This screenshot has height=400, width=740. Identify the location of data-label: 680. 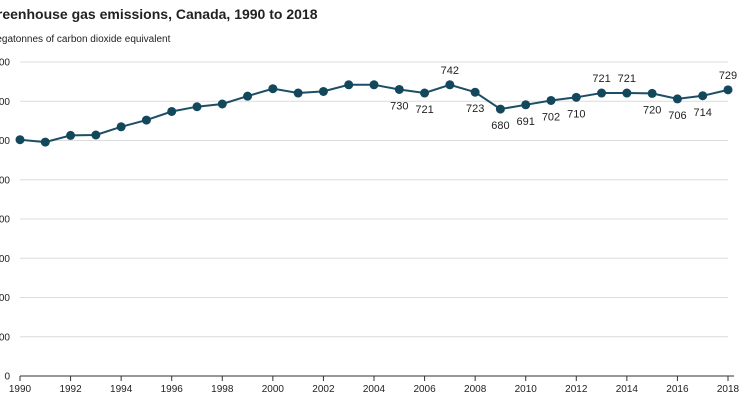
(500, 126).